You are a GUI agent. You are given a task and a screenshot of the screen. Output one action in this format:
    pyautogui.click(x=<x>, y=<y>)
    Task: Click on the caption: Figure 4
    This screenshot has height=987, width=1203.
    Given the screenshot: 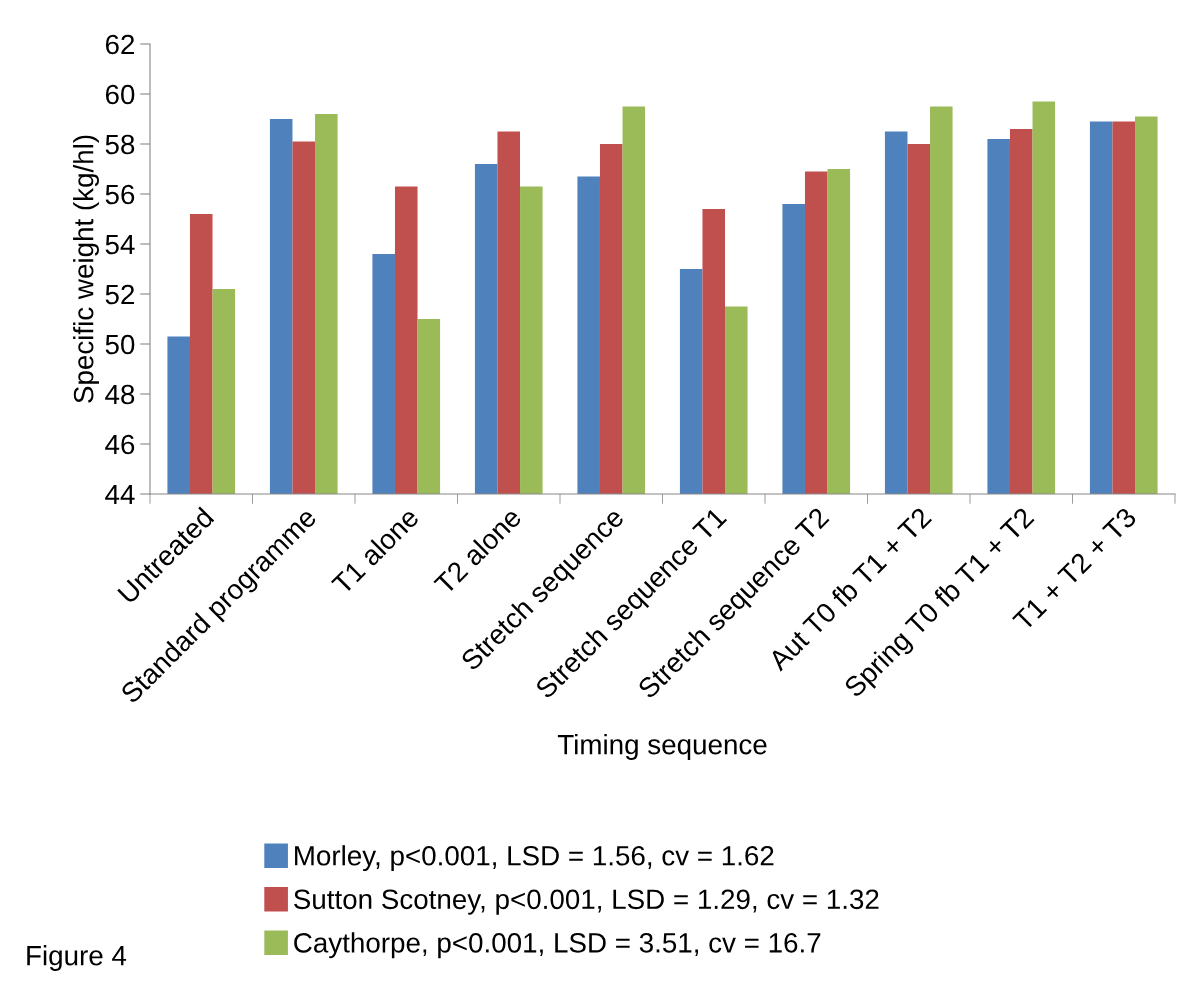 What is the action you would take?
    pyautogui.click(x=77, y=958)
    